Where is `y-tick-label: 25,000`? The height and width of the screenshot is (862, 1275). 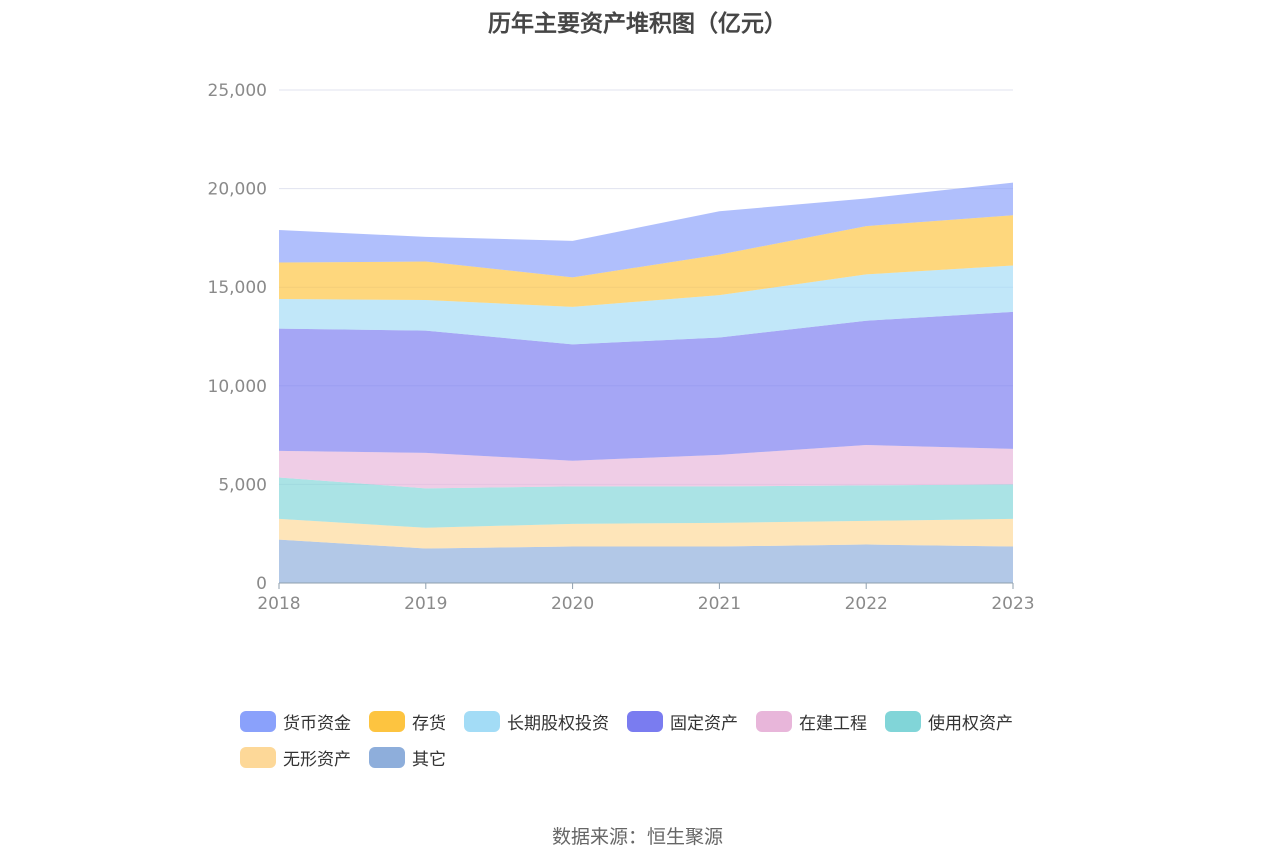
y-tick-label: 25,000 is located at coordinates (237, 91).